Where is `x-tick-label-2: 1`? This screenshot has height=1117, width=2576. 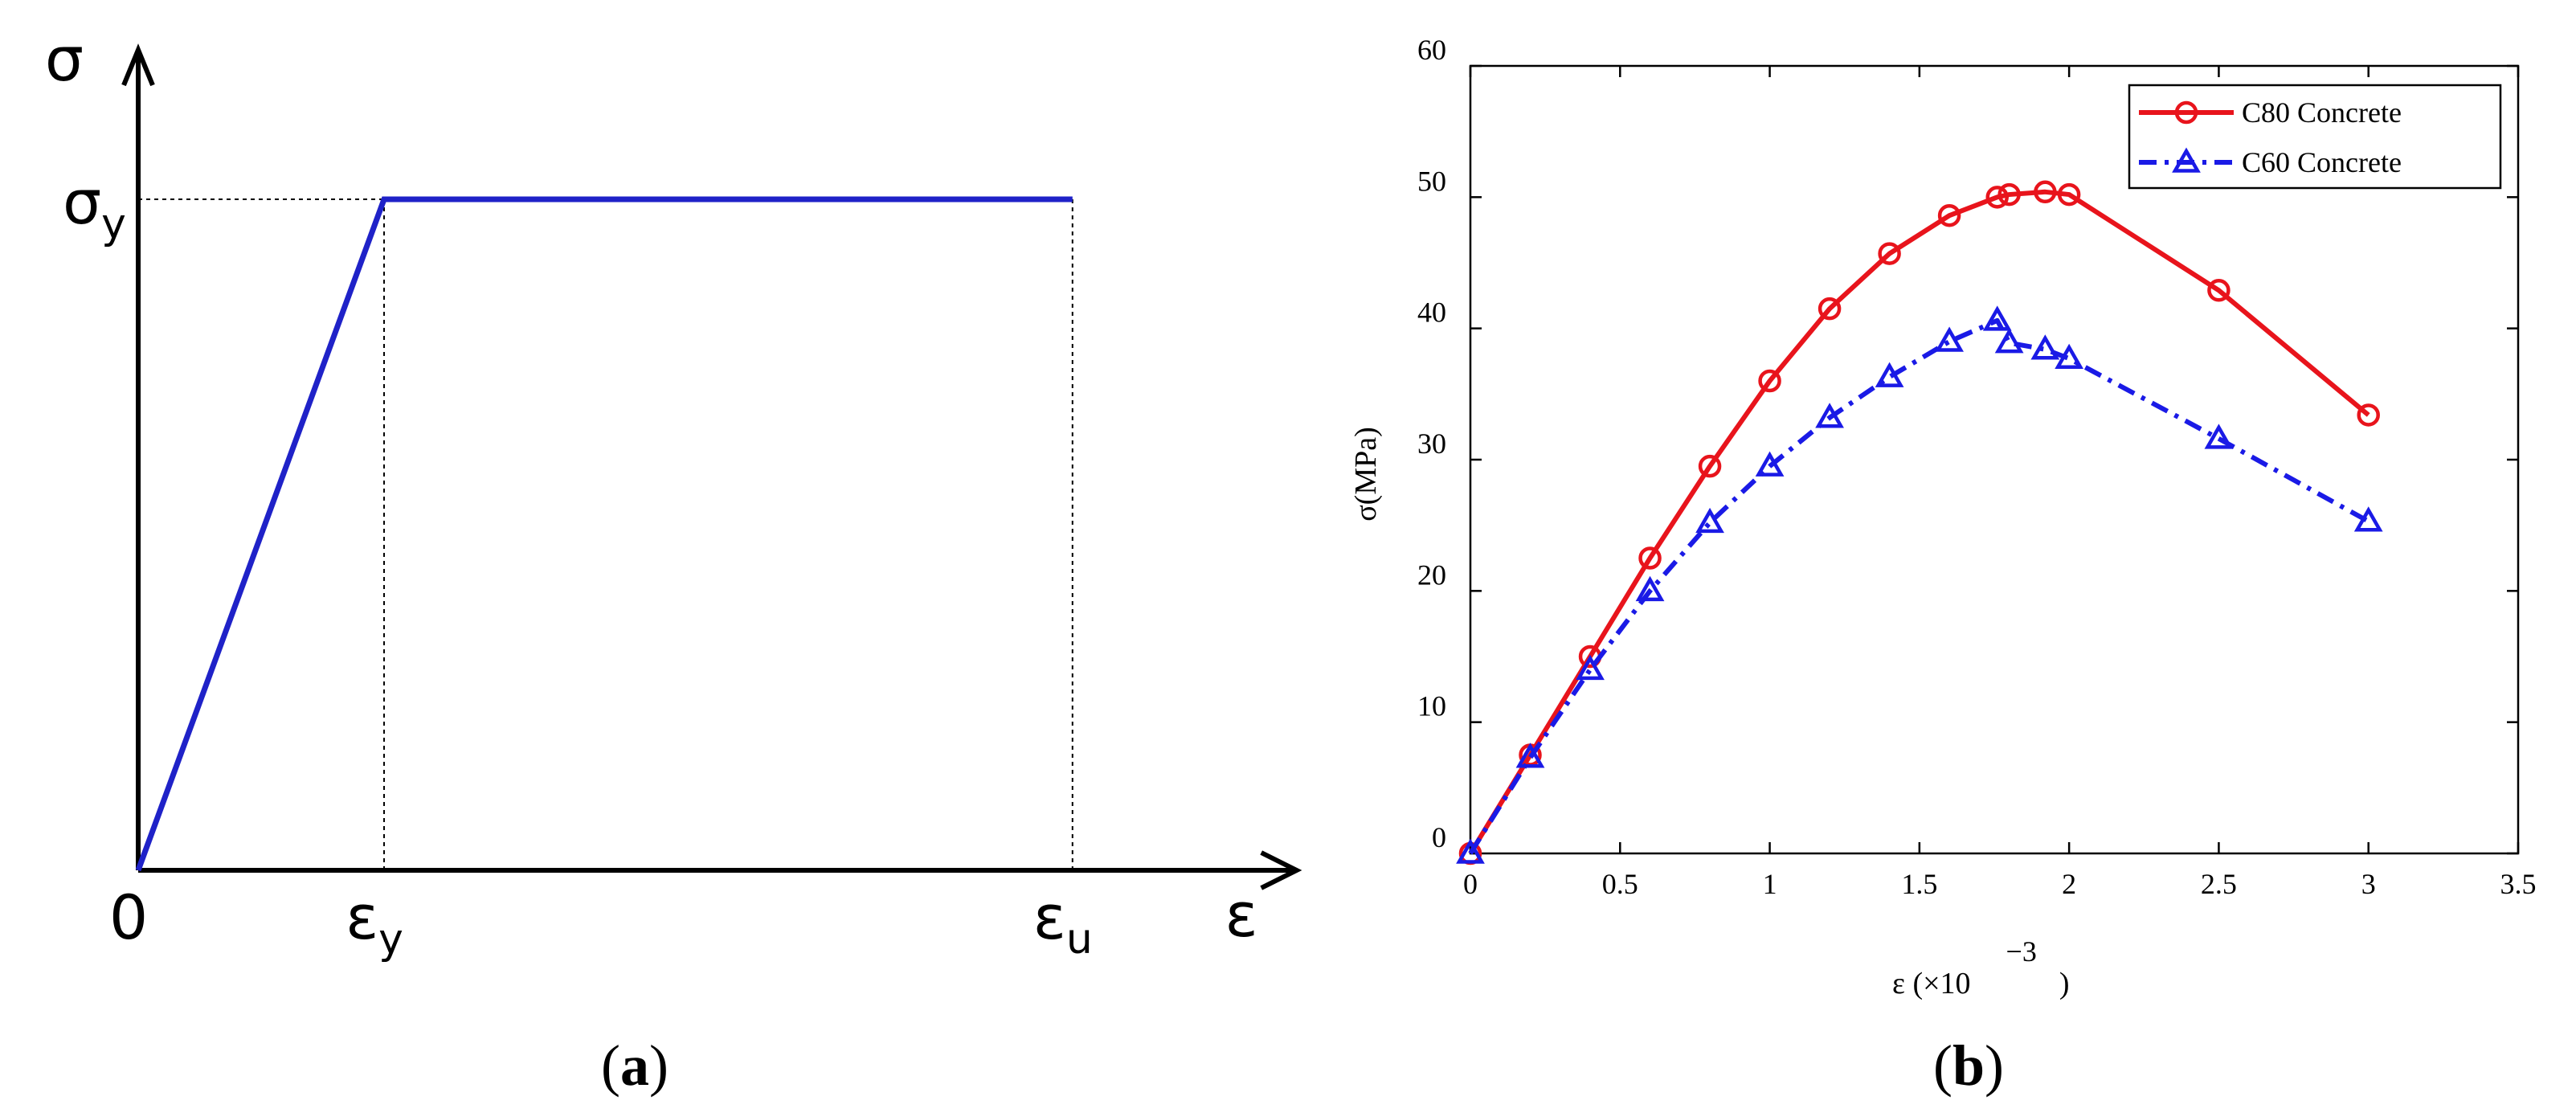
x-tick-label-2: 1 is located at coordinates (1770, 884).